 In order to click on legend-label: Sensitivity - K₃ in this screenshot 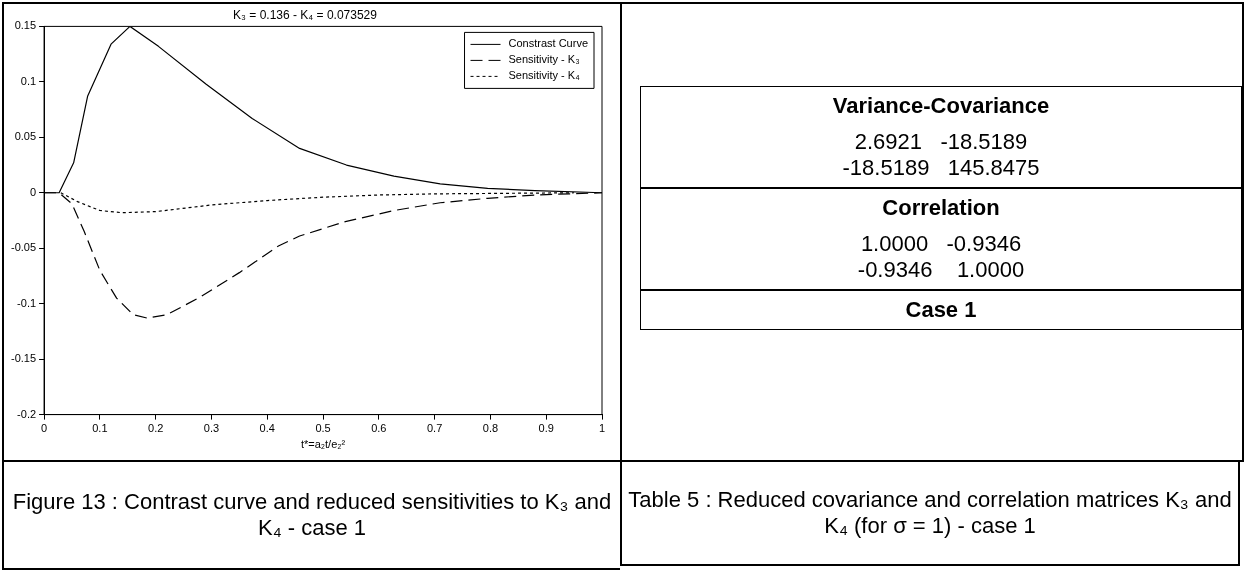, I will do `click(544, 59)`.